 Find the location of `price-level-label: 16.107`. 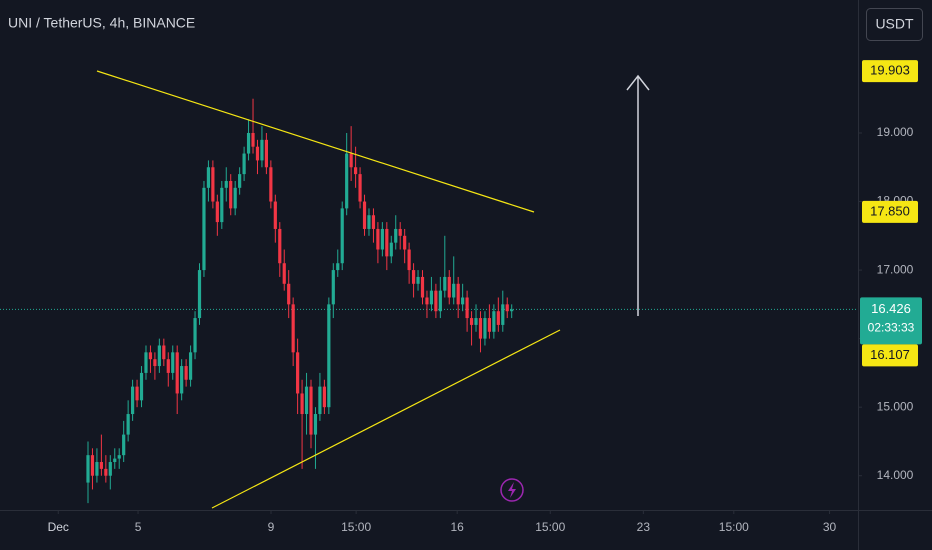

price-level-label: 16.107 is located at coordinates (890, 354).